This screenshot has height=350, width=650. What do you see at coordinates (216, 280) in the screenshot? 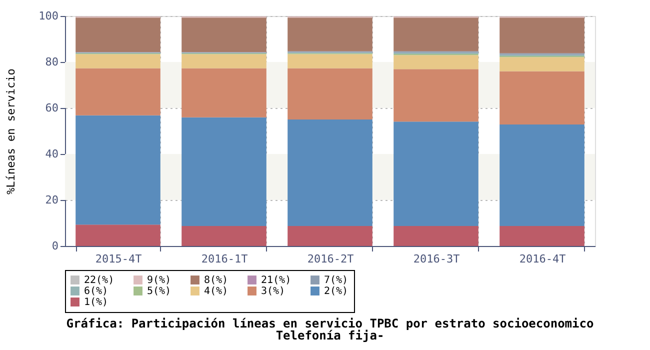
I see `legend-label: 8(%)` at bounding box center [216, 280].